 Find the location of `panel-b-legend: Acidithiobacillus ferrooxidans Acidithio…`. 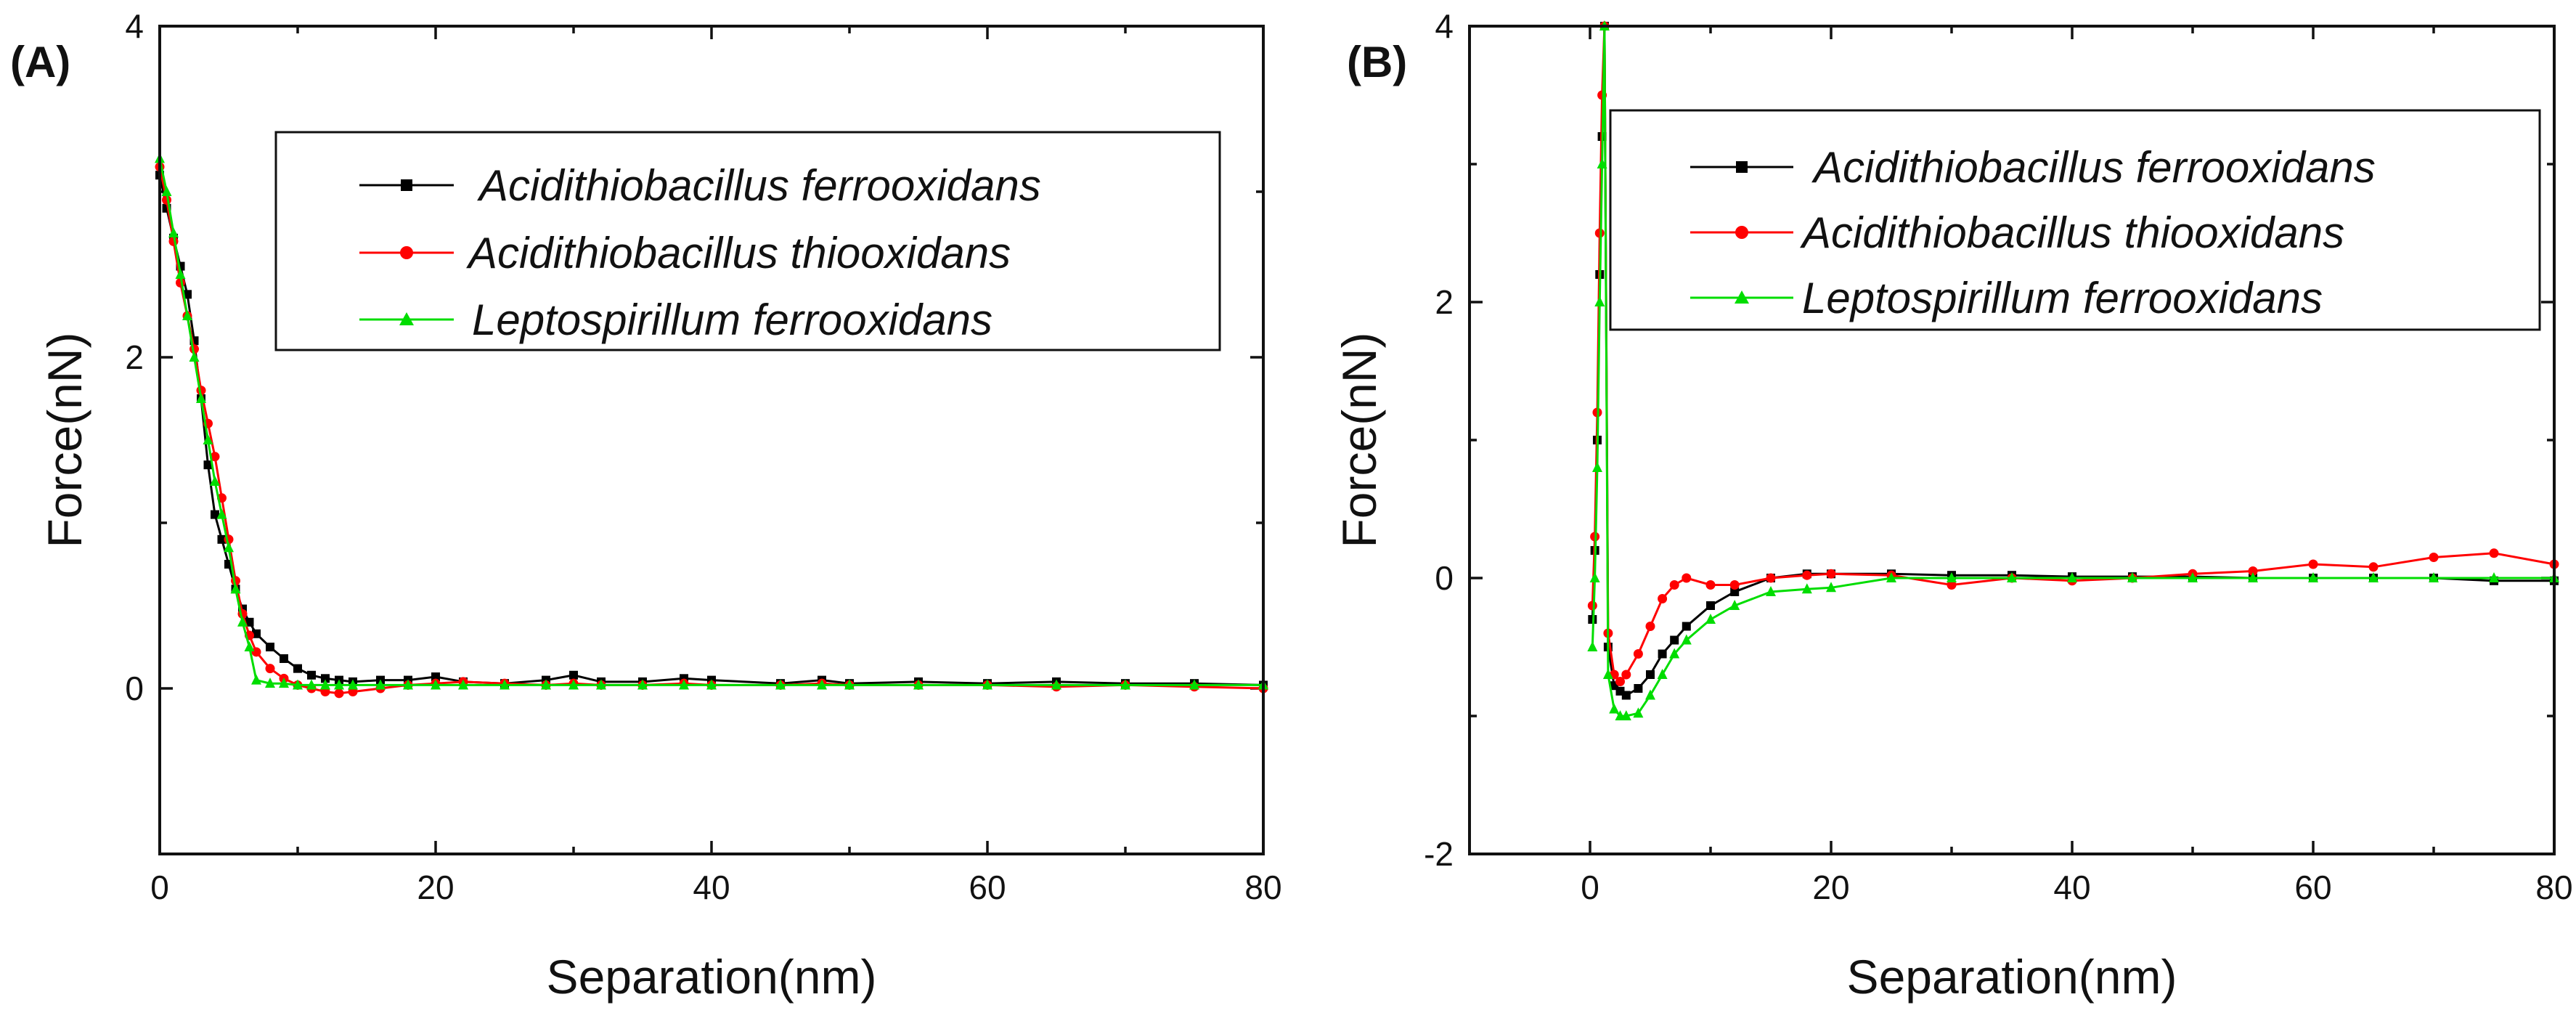

panel-b-legend: Acidithiobacillus ferrooxidans Acidithio… is located at coordinates (2075, 220).